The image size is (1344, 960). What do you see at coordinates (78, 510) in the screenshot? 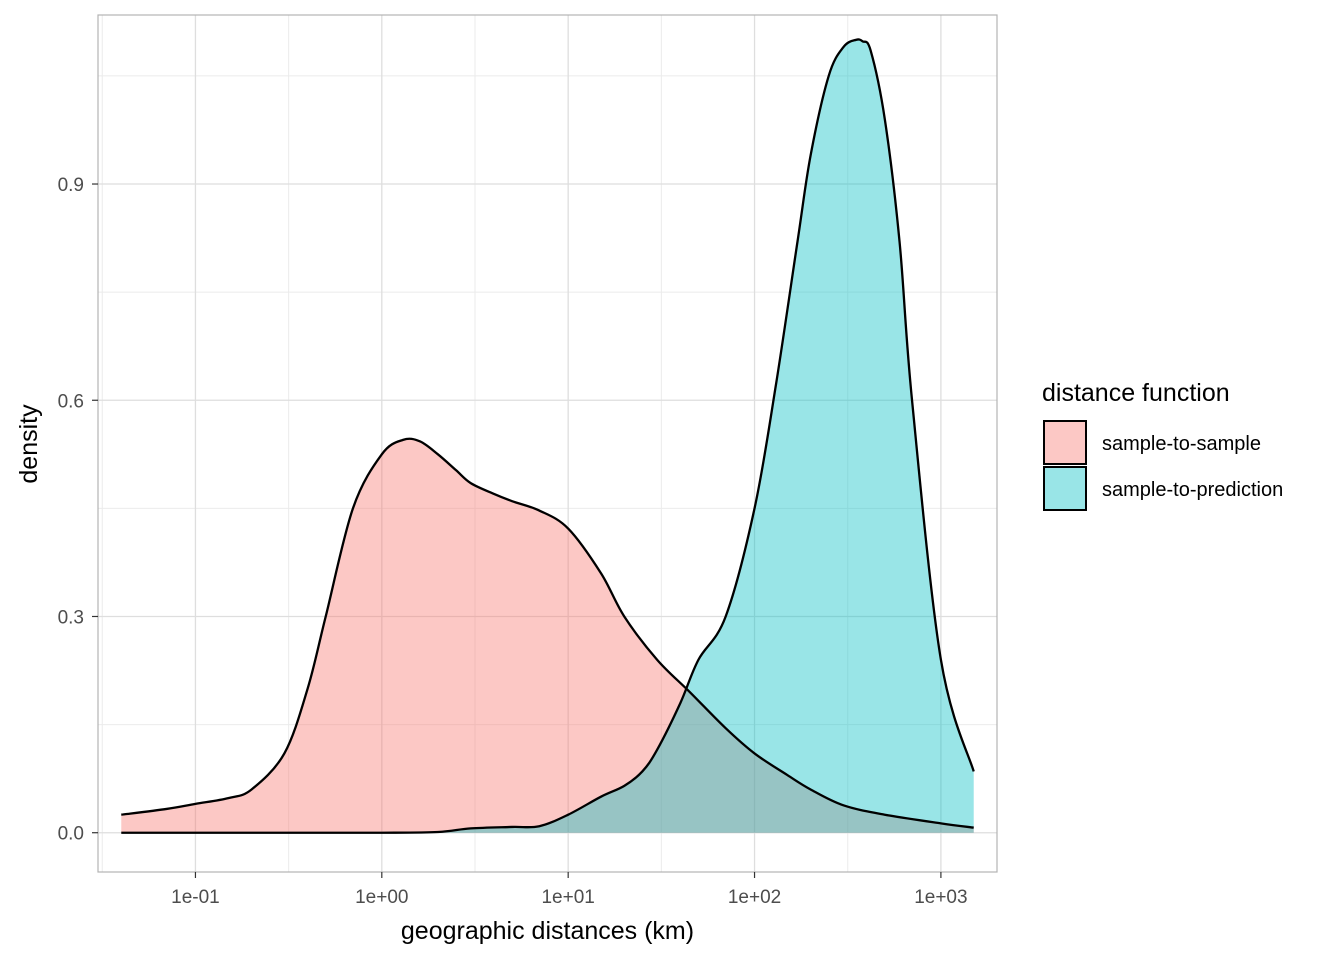
I see `y-axis: 0.0 0.3 0.6 0.9` at bounding box center [78, 510].